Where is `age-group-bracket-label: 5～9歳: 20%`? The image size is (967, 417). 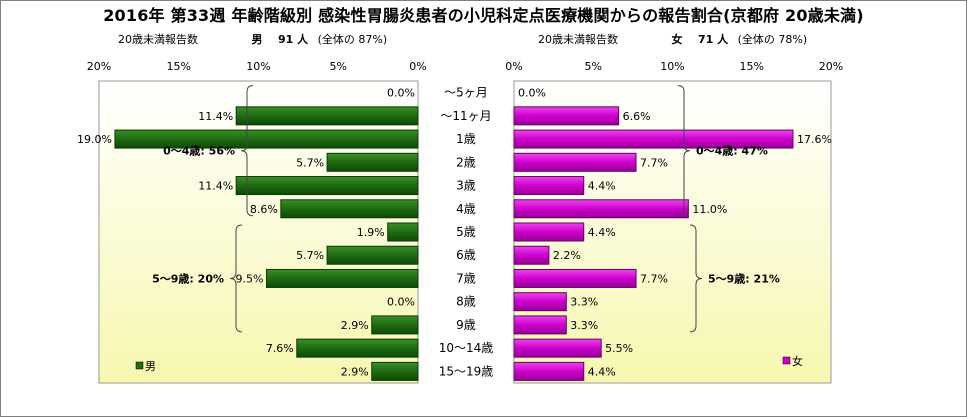 age-group-bracket-label: 5～9歳: 20% is located at coordinates (188, 278).